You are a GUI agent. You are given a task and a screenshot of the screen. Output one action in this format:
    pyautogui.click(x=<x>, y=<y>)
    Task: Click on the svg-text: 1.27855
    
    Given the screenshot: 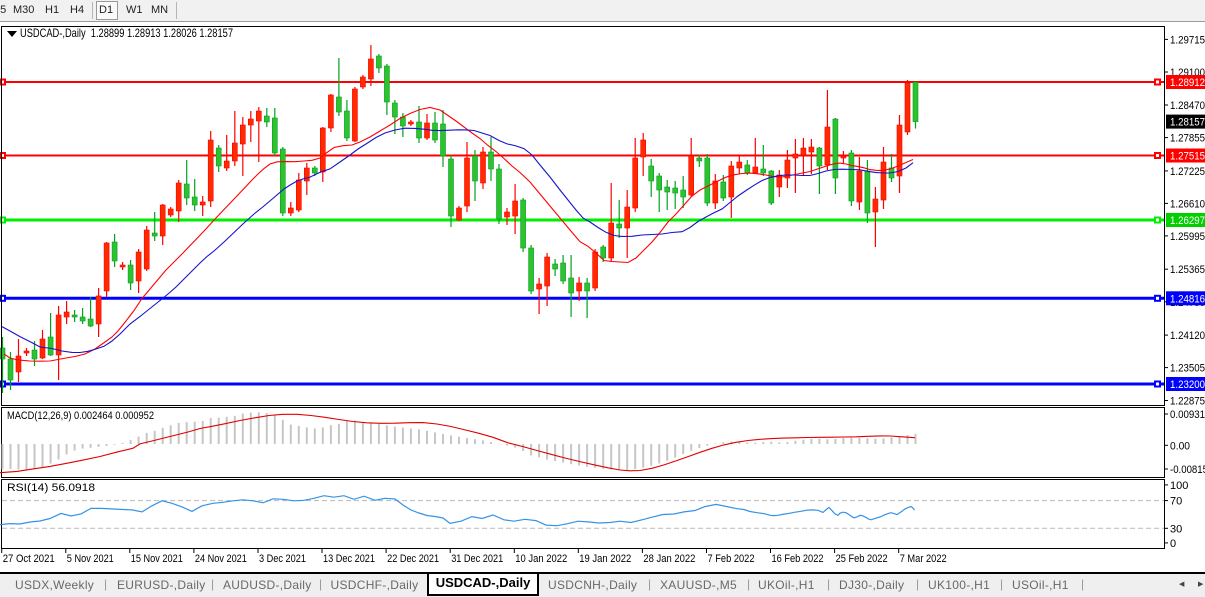 What is the action you would take?
    pyautogui.click(x=1187, y=139)
    